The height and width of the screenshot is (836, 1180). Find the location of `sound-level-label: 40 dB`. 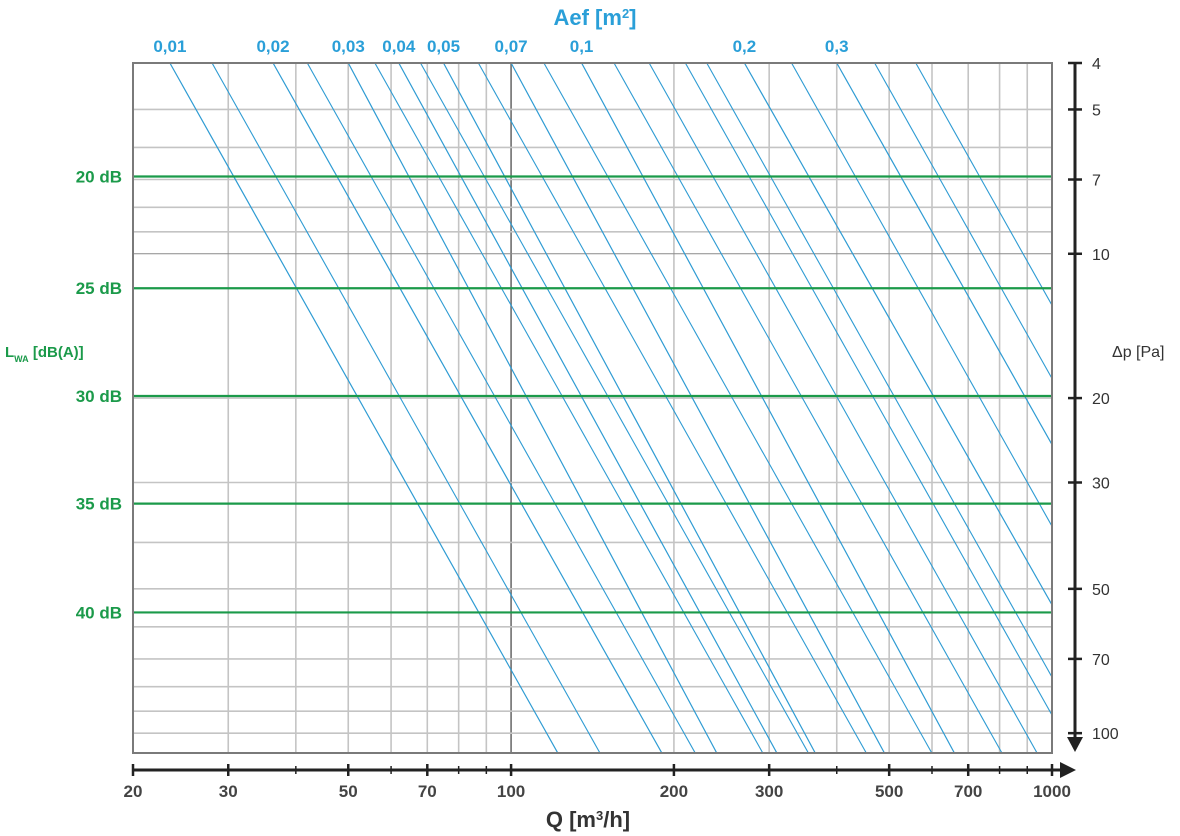

sound-level-label: 40 dB is located at coordinates (99, 612).